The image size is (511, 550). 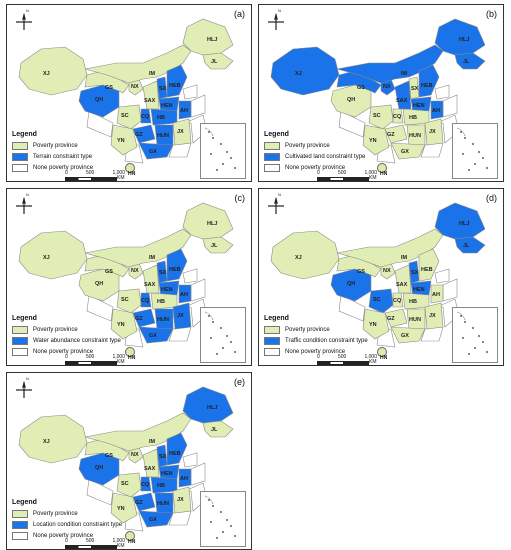 What do you see at coordinates (373, 362) in the screenshot?
I see `scale-unit: KM` at bounding box center [373, 362].